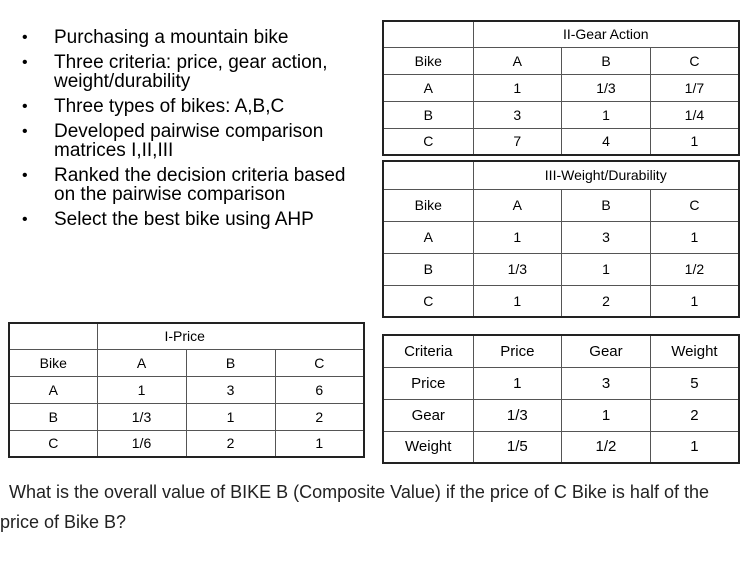 The image size is (750, 561). What do you see at coordinates (606, 175) in the screenshot?
I see `table-title: III-Weight/Durability` at bounding box center [606, 175].